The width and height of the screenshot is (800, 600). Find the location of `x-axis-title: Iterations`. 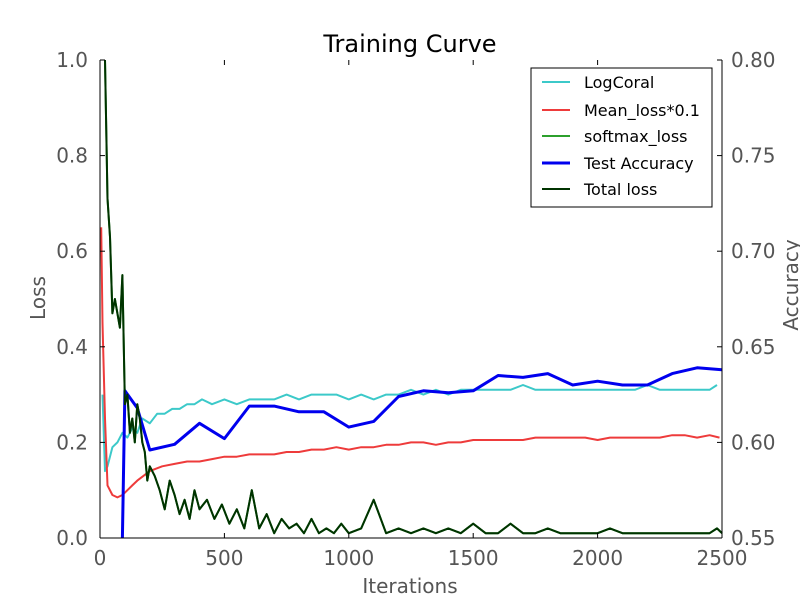

x-axis-title: Iterations is located at coordinates (409, 586).